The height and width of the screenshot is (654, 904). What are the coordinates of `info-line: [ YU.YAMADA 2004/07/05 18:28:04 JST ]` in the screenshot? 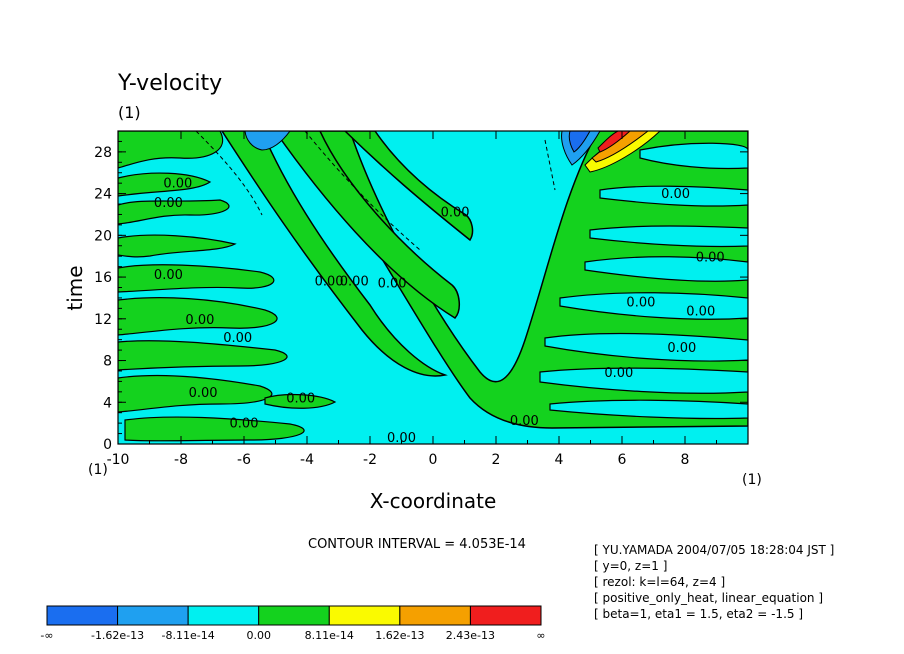 It's located at (714, 550).